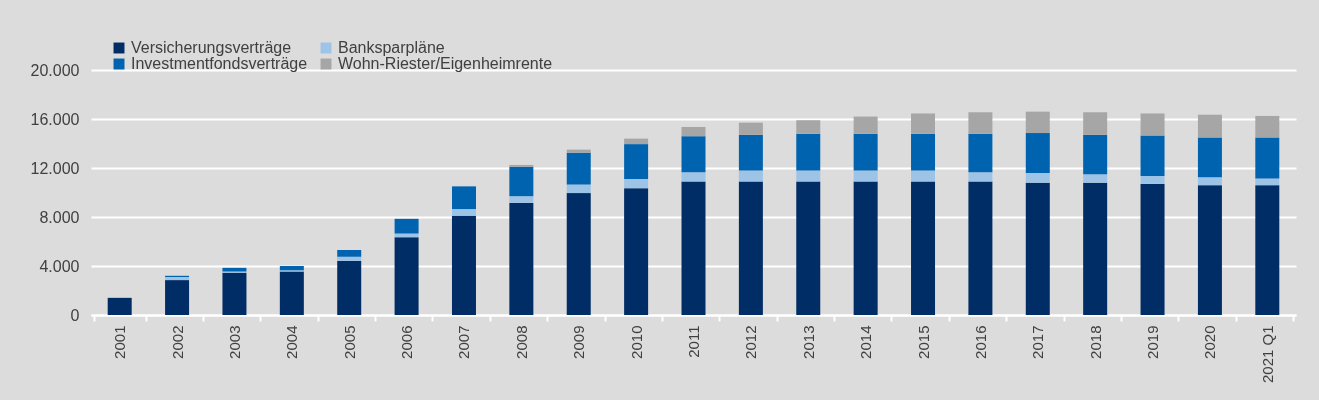  I want to click on x-tick-label: 2012, so click(751, 342).